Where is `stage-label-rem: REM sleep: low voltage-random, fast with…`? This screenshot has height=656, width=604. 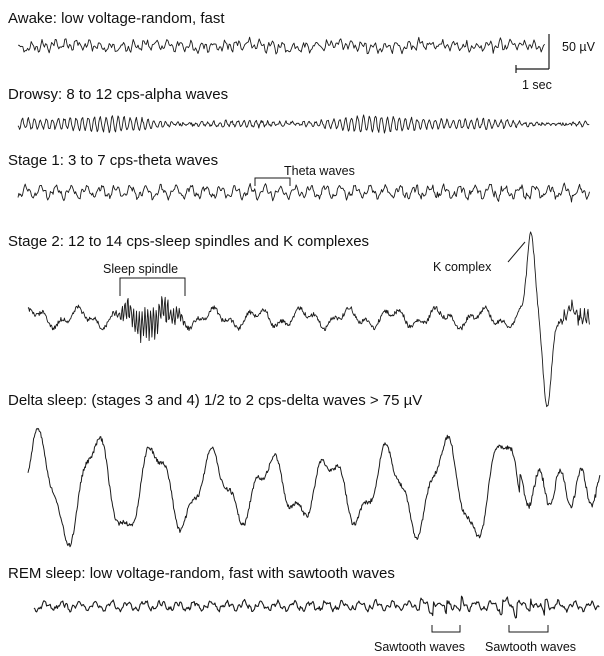 stage-label-rem: REM sleep: low voltage-random, fast with… is located at coordinates (201, 573).